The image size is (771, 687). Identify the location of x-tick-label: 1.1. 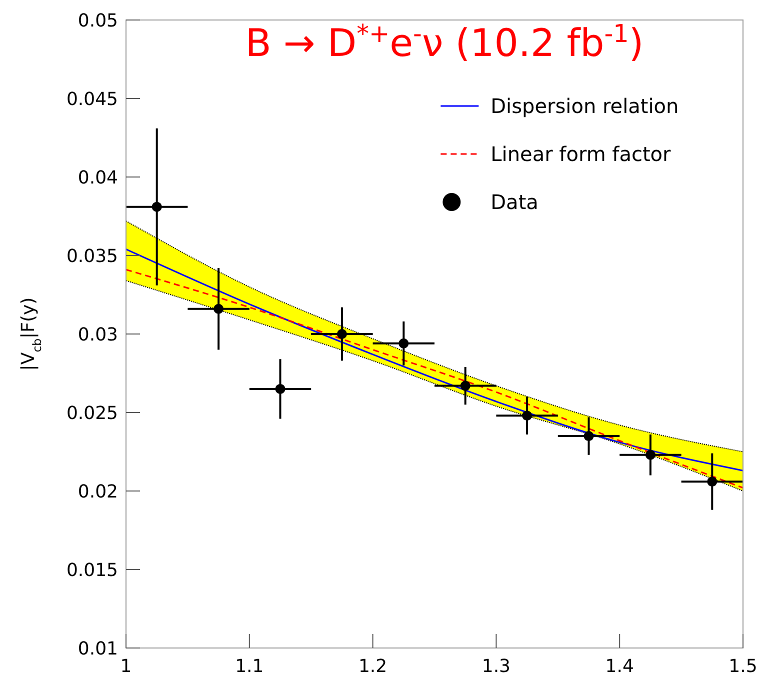
(249, 666).